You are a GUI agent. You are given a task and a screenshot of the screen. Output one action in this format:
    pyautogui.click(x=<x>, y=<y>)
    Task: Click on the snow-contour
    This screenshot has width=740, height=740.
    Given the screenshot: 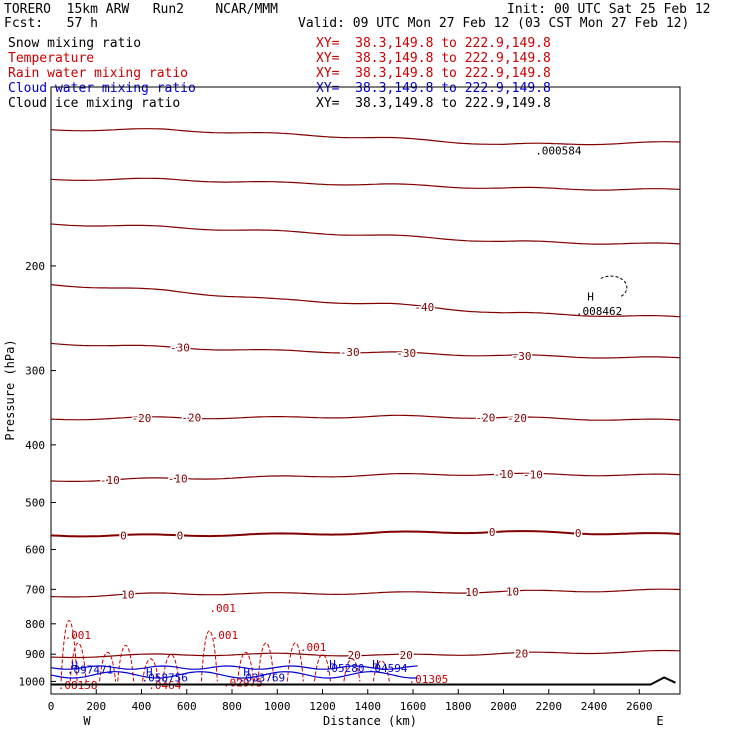 What is the action you would take?
    pyautogui.click(x=614, y=286)
    